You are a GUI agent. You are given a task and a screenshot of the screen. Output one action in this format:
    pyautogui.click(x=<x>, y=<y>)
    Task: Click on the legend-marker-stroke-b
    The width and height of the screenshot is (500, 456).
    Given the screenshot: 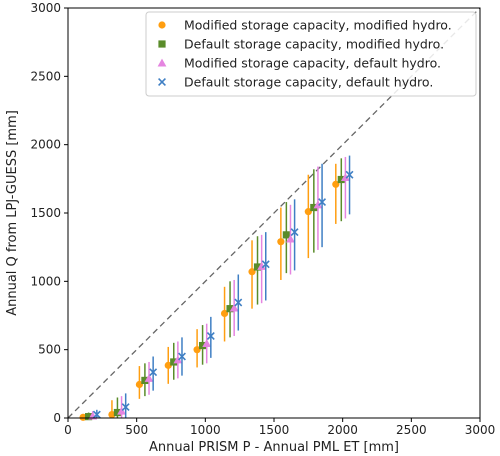 What is the action you would take?
    pyautogui.click(x=162, y=82)
    